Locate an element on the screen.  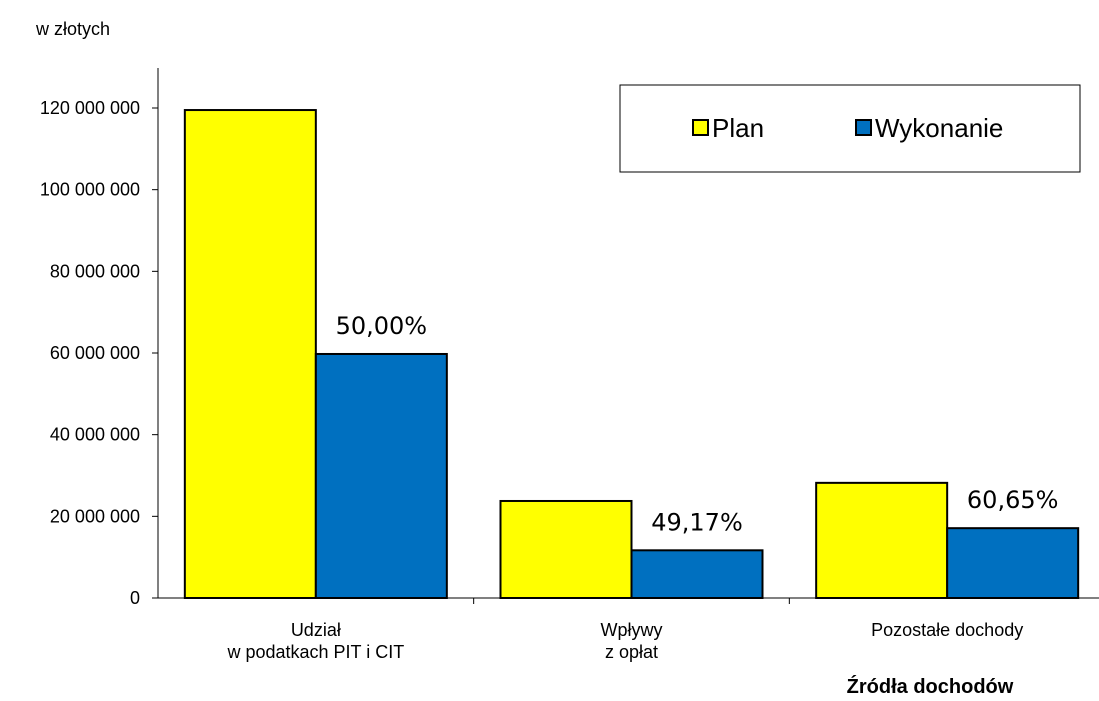
y-tick-label: 20 000 000 is located at coordinates (95, 516).